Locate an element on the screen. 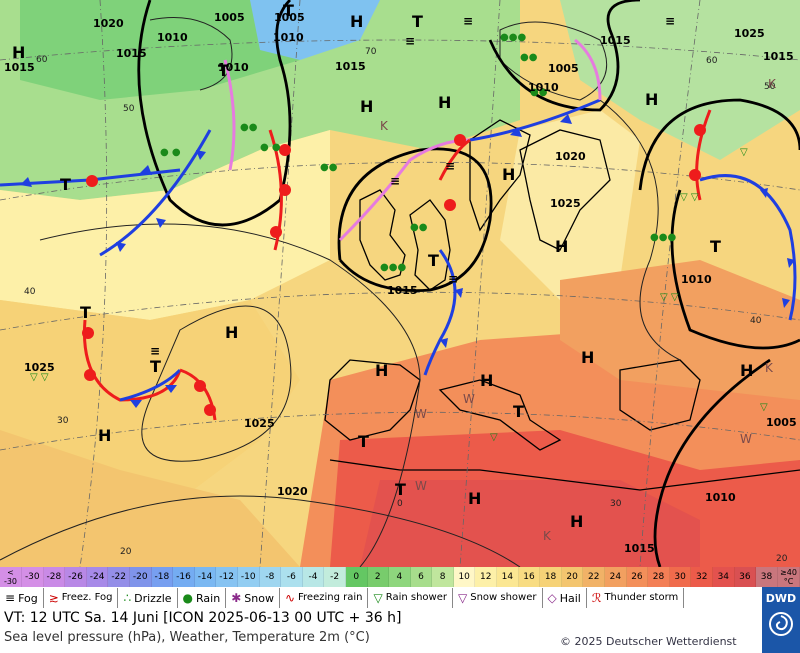 The width and height of the screenshot is (800, 653). legend-label: Snow is located at coordinates (259, 598).